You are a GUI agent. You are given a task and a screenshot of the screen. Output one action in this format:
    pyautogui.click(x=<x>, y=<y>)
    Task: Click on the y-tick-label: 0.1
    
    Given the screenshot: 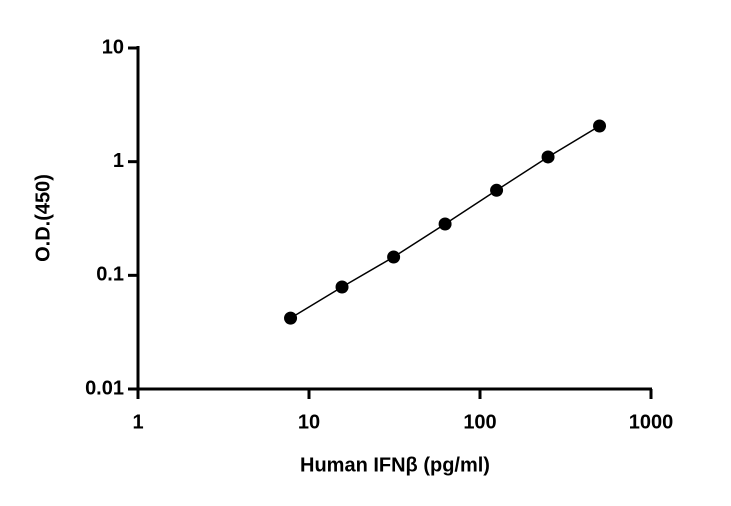 What is the action you would take?
    pyautogui.click(x=110, y=275)
    